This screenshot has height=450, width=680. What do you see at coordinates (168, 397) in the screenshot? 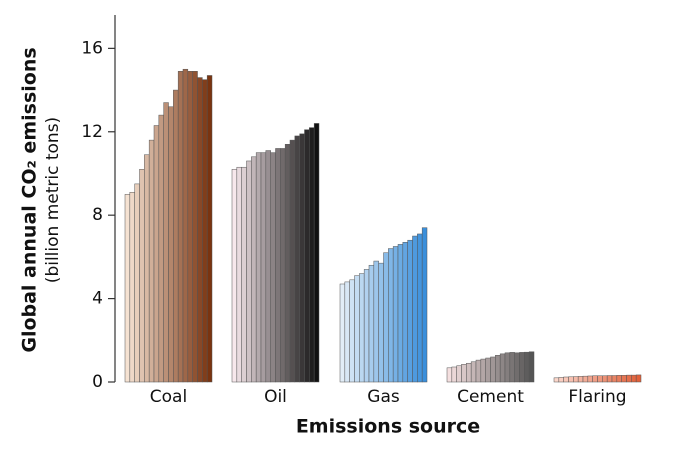
I see `x-tick-label: Coal` at bounding box center [168, 397].